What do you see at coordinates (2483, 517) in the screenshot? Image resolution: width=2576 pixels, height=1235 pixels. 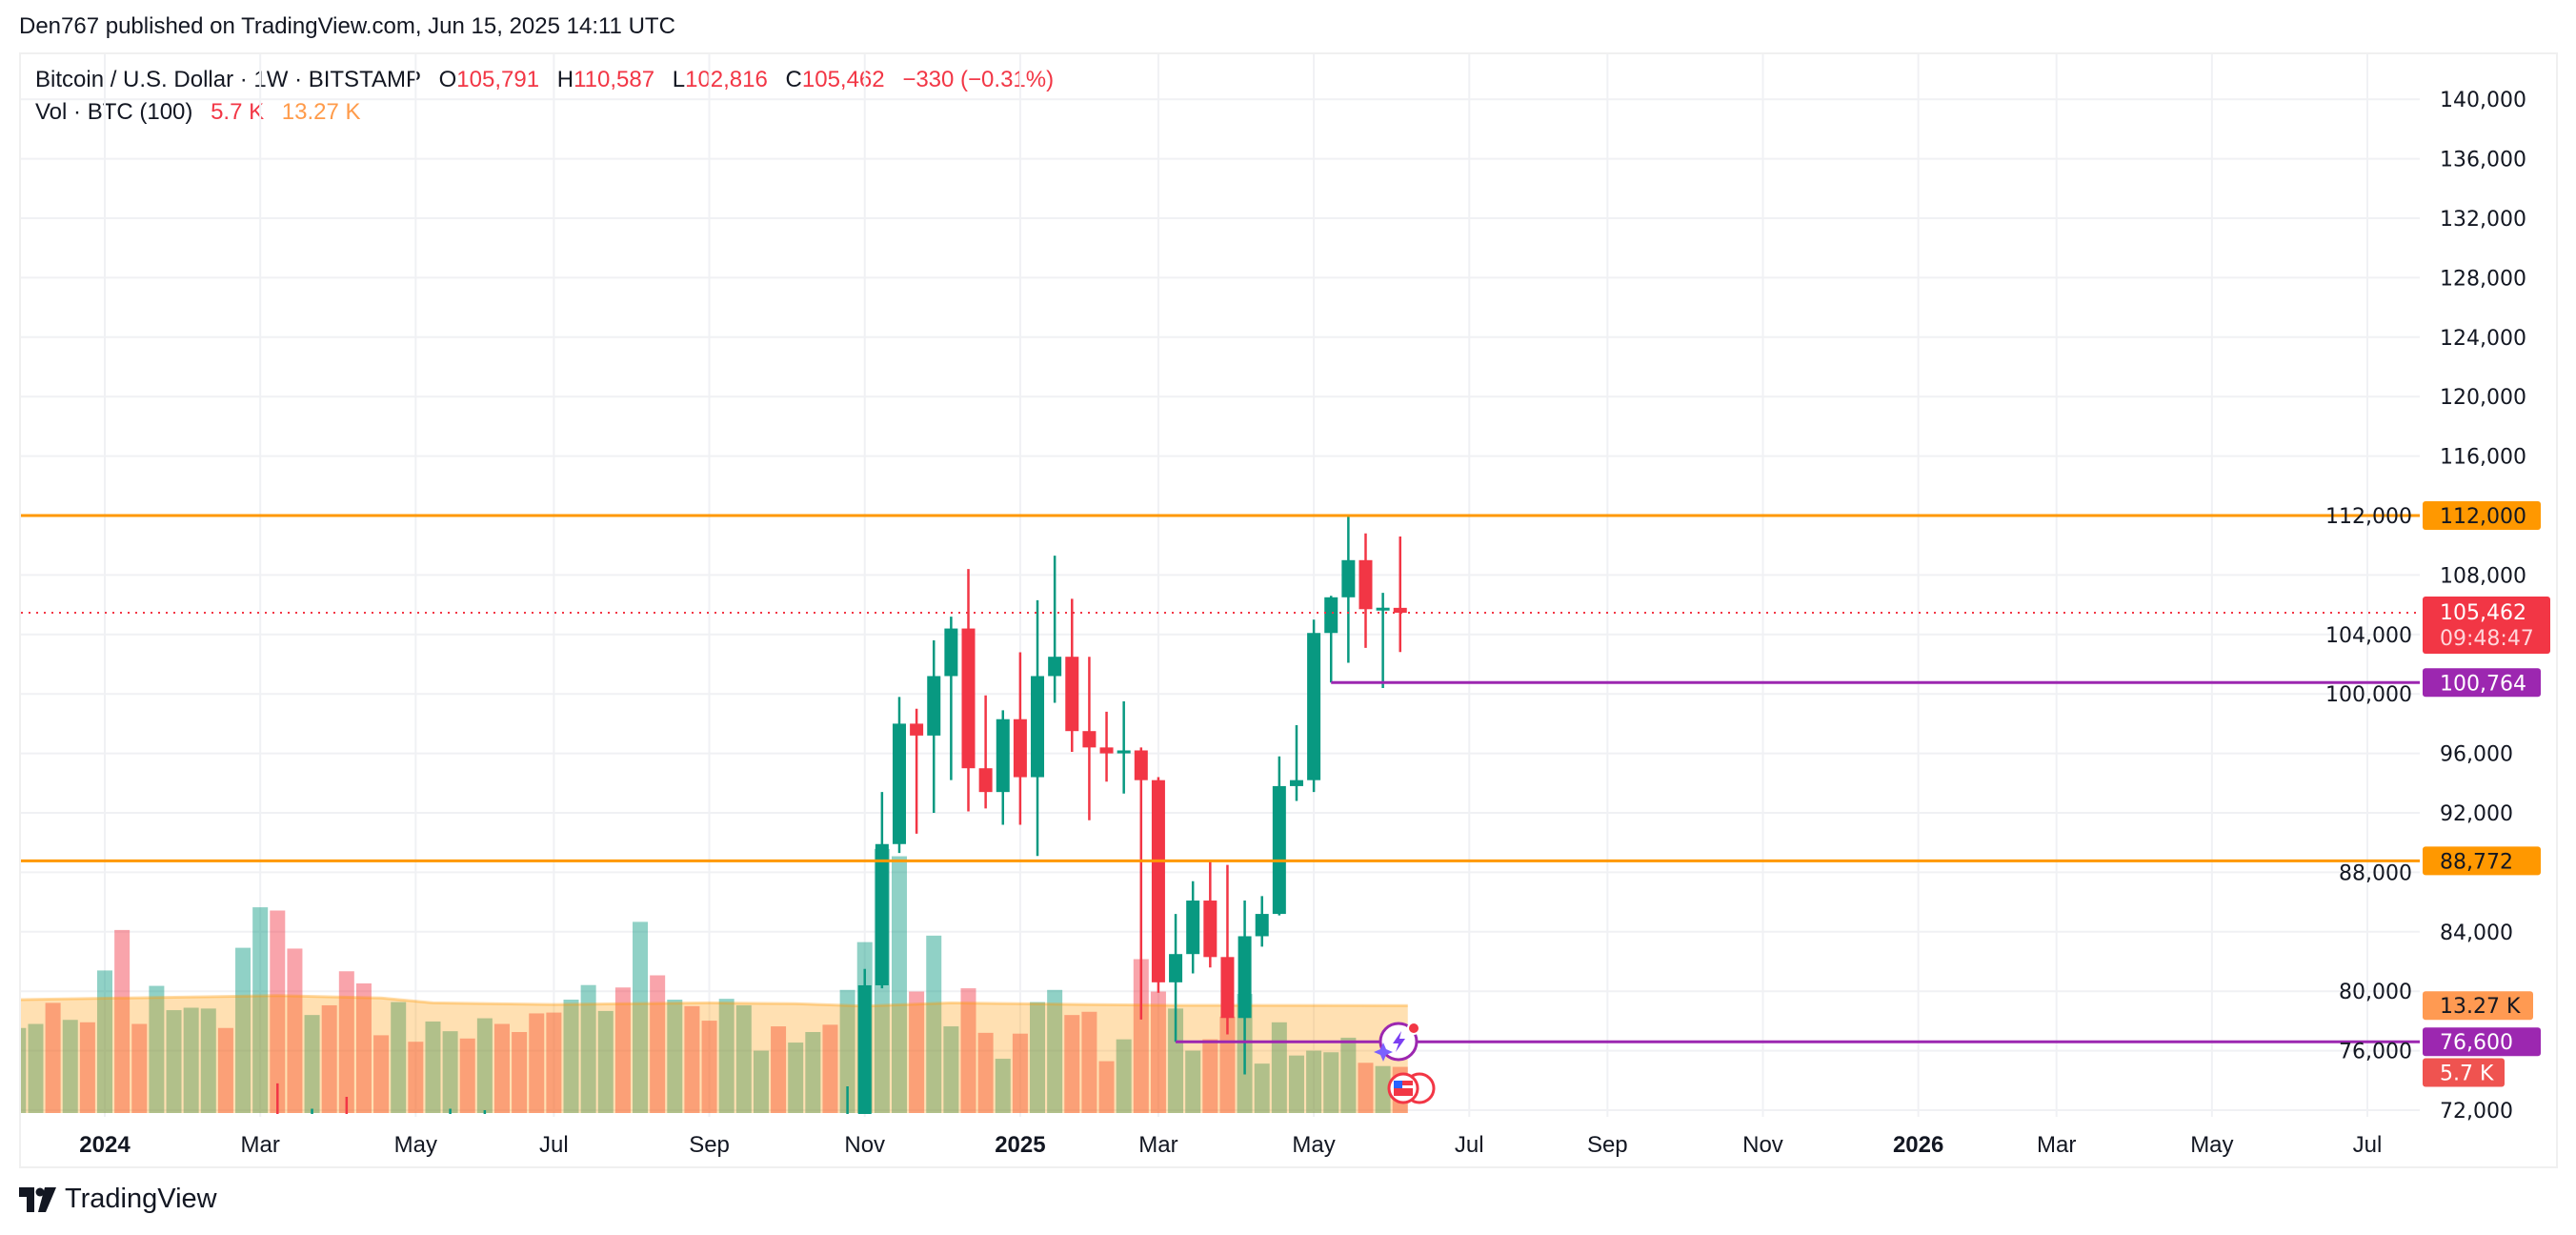 I see `line-price-badge-text: 112,000` at bounding box center [2483, 517].